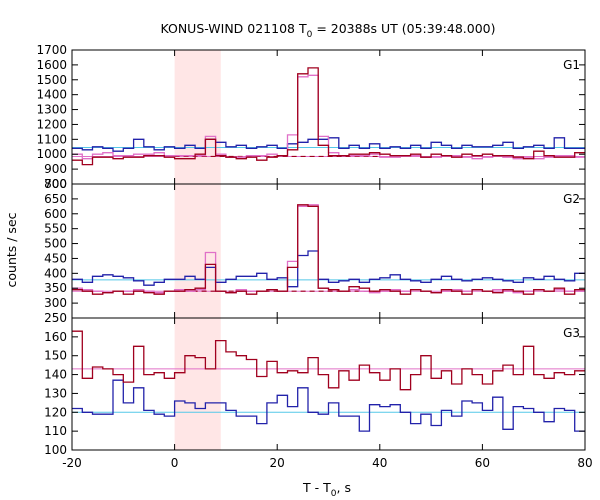  What do you see at coordinates (51, 154) in the screenshot?
I see `y-tick-label: 1000` at bounding box center [51, 154].